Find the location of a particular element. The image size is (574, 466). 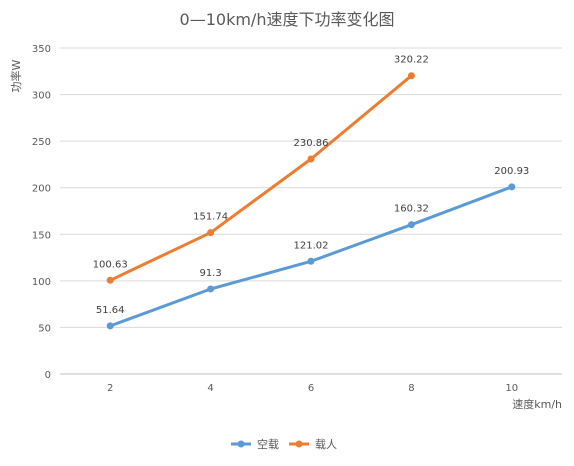

x-axis-ticks: 2 4 6 8 10 is located at coordinates (312, 388).